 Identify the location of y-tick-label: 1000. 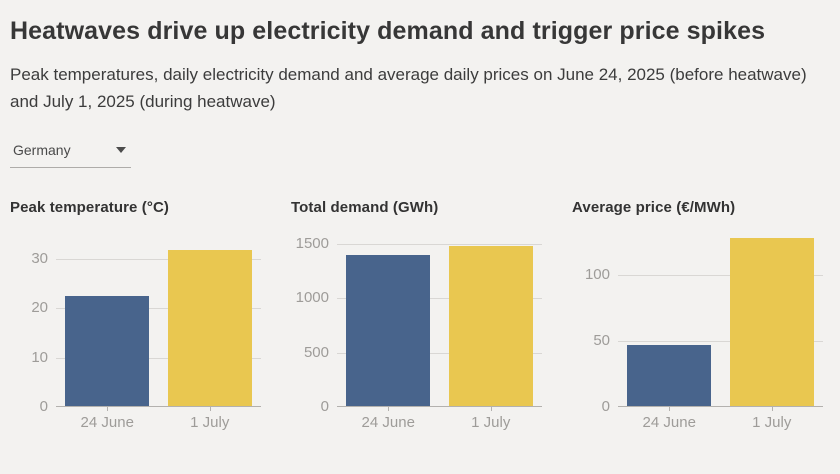
(312, 298).